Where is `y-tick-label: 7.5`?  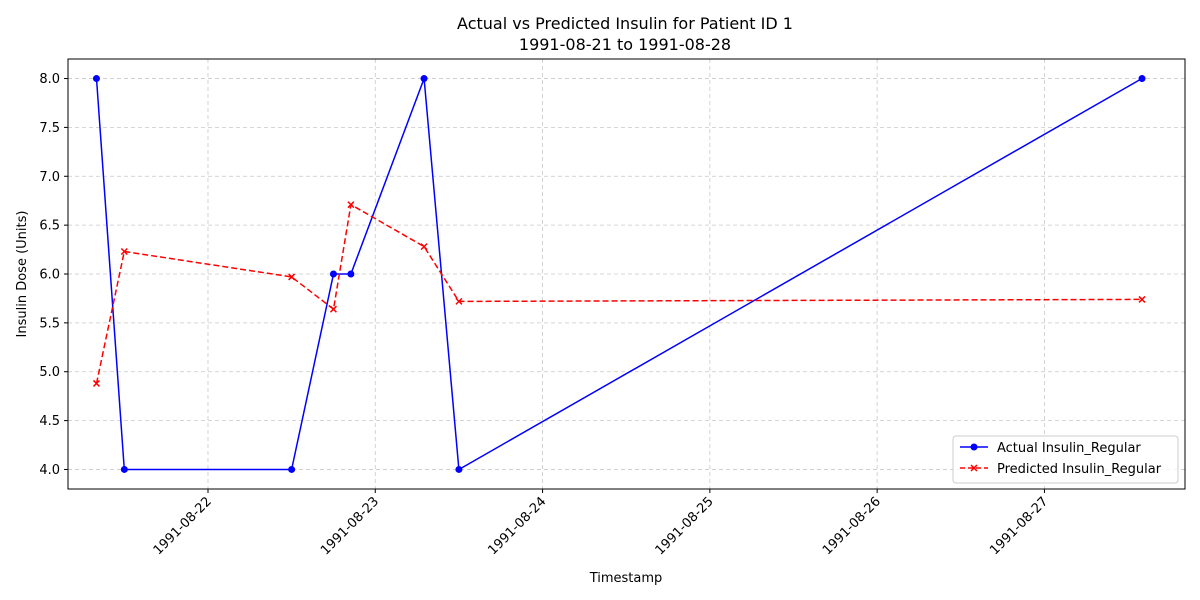 y-tick-label: 7.5 is located at coordinates (49, 128).